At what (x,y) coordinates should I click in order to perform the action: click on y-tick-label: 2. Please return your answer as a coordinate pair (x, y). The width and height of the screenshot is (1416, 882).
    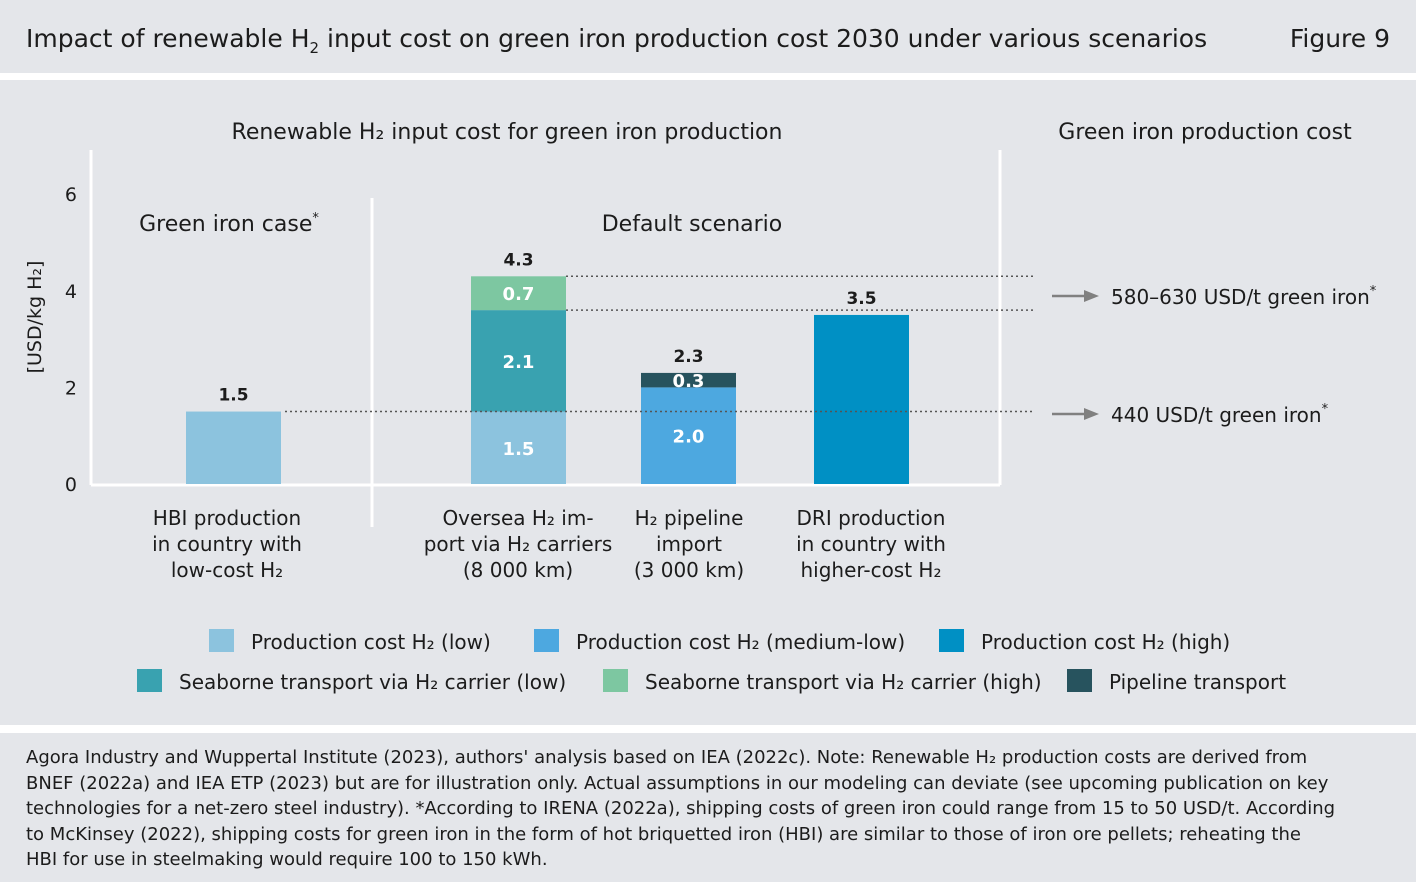
    Looking at the image, I should click on (71, 388).